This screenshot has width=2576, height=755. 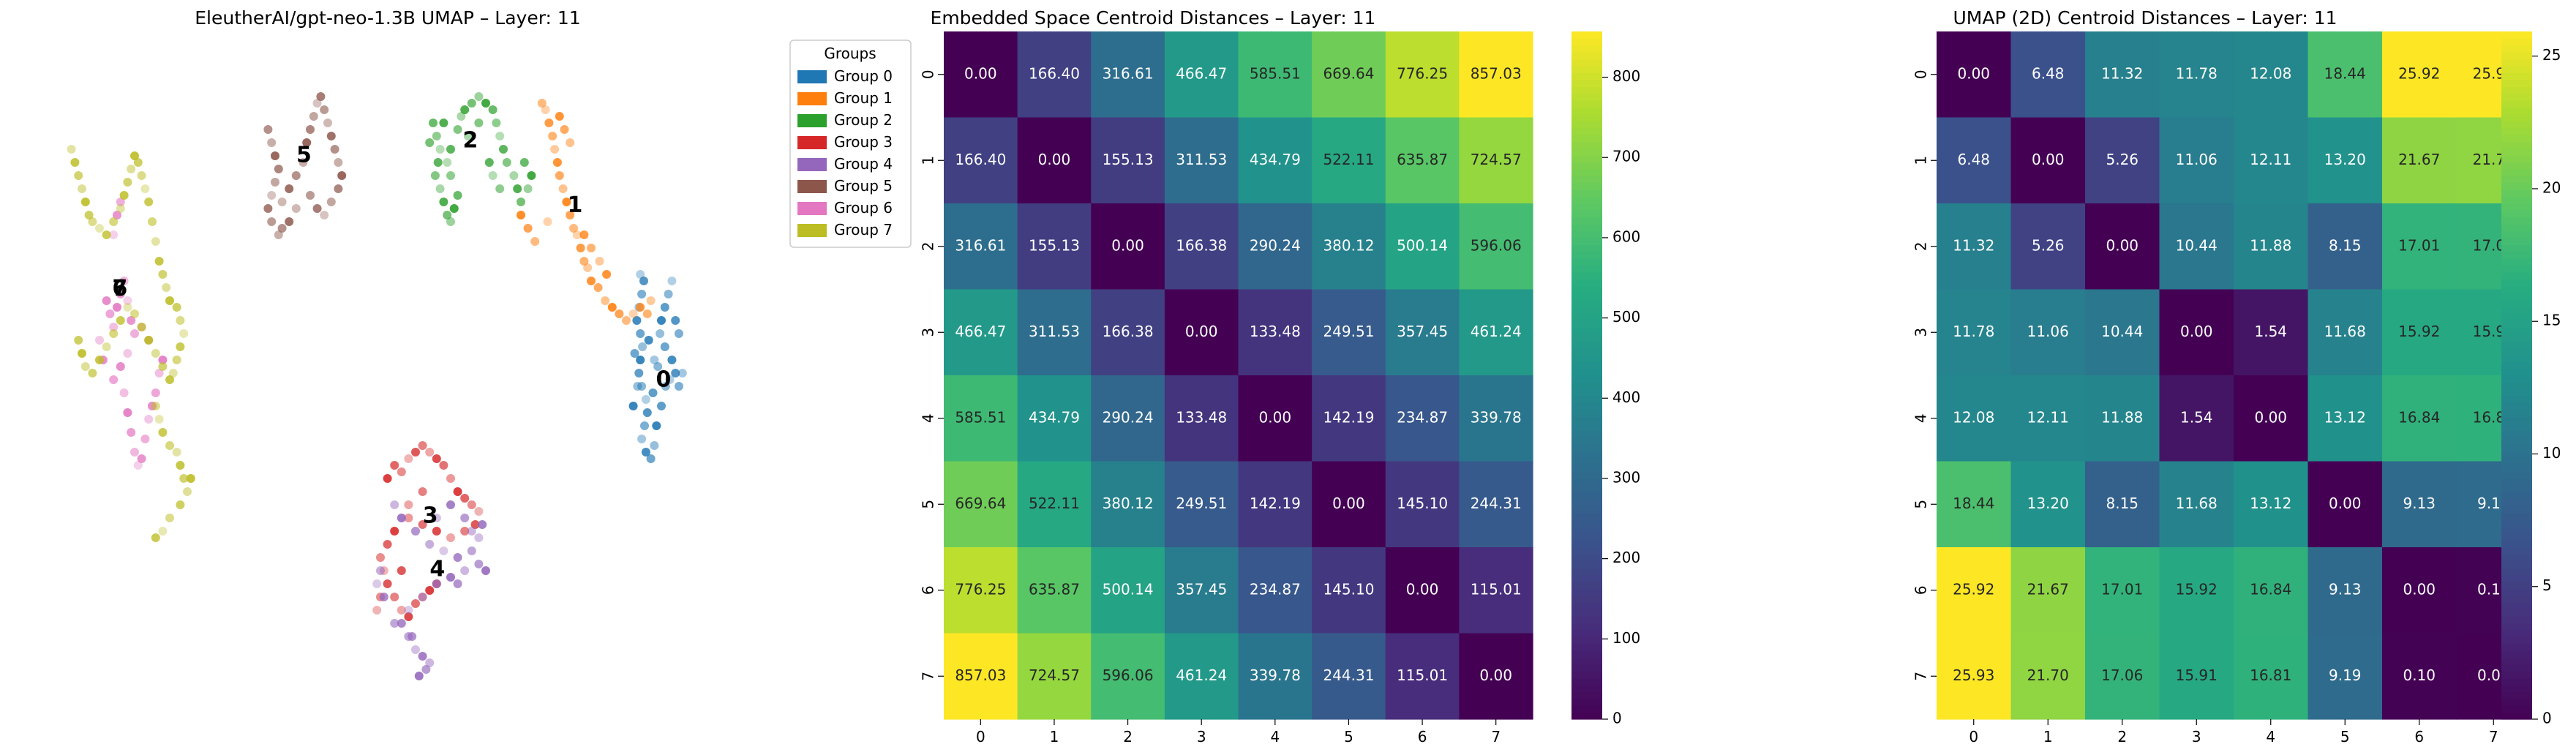 I want to click on heatmap-cell-label: 11.68, so click(x=2197, y=503).